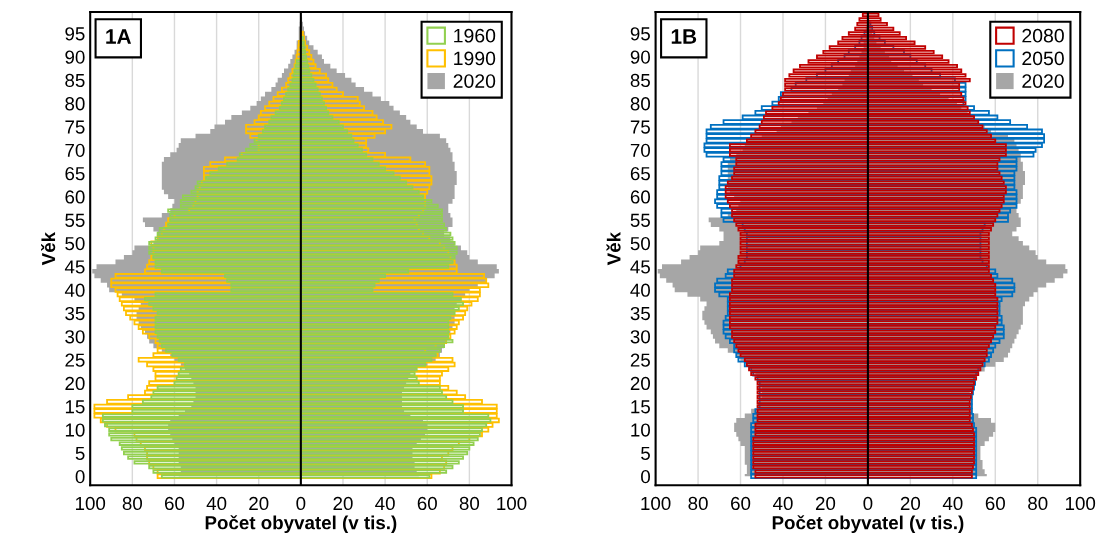 Image resolution: width=1100 pixels, height=547 pixels. Describe the element at coordinates (1043, 58) in the screenshot. I see `legend-label: 2050` at that location.